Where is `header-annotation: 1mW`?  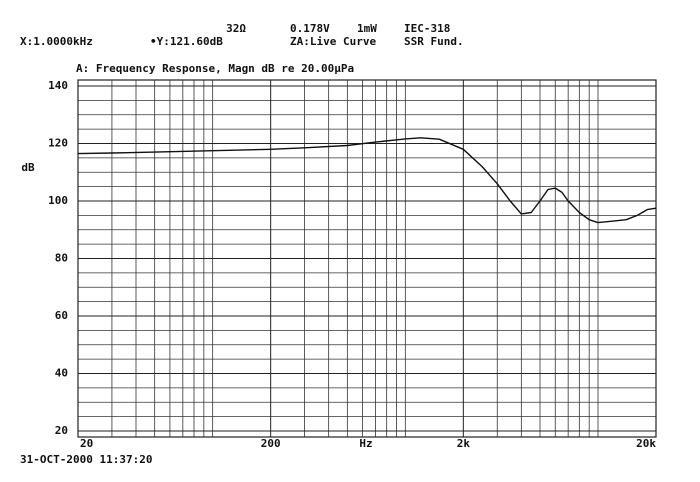
header-annotation: 1mW is located at coordinates (367, 28).